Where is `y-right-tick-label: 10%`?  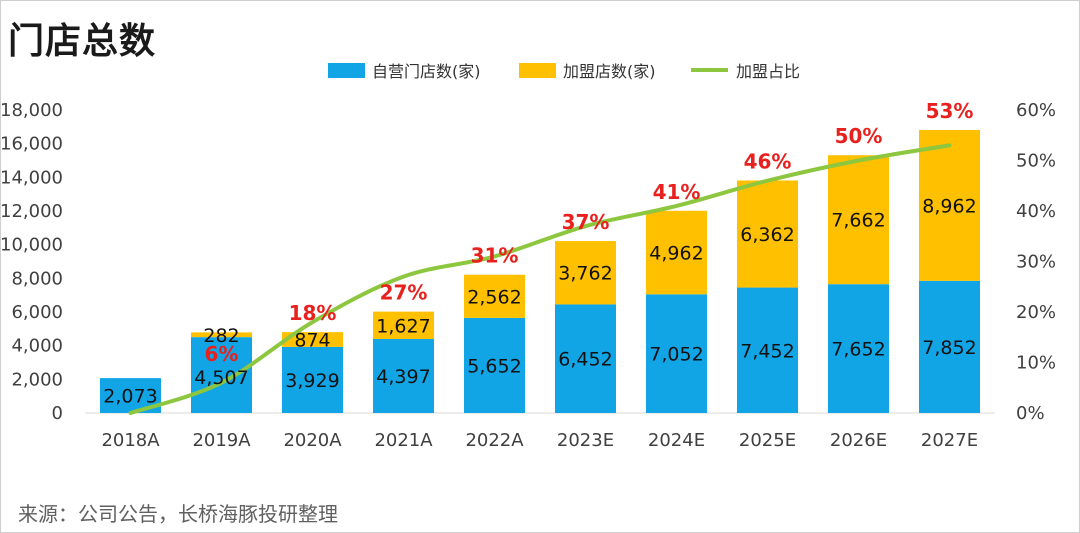
y-right-tick-label: 10% is located at coordinates (1036, 363).